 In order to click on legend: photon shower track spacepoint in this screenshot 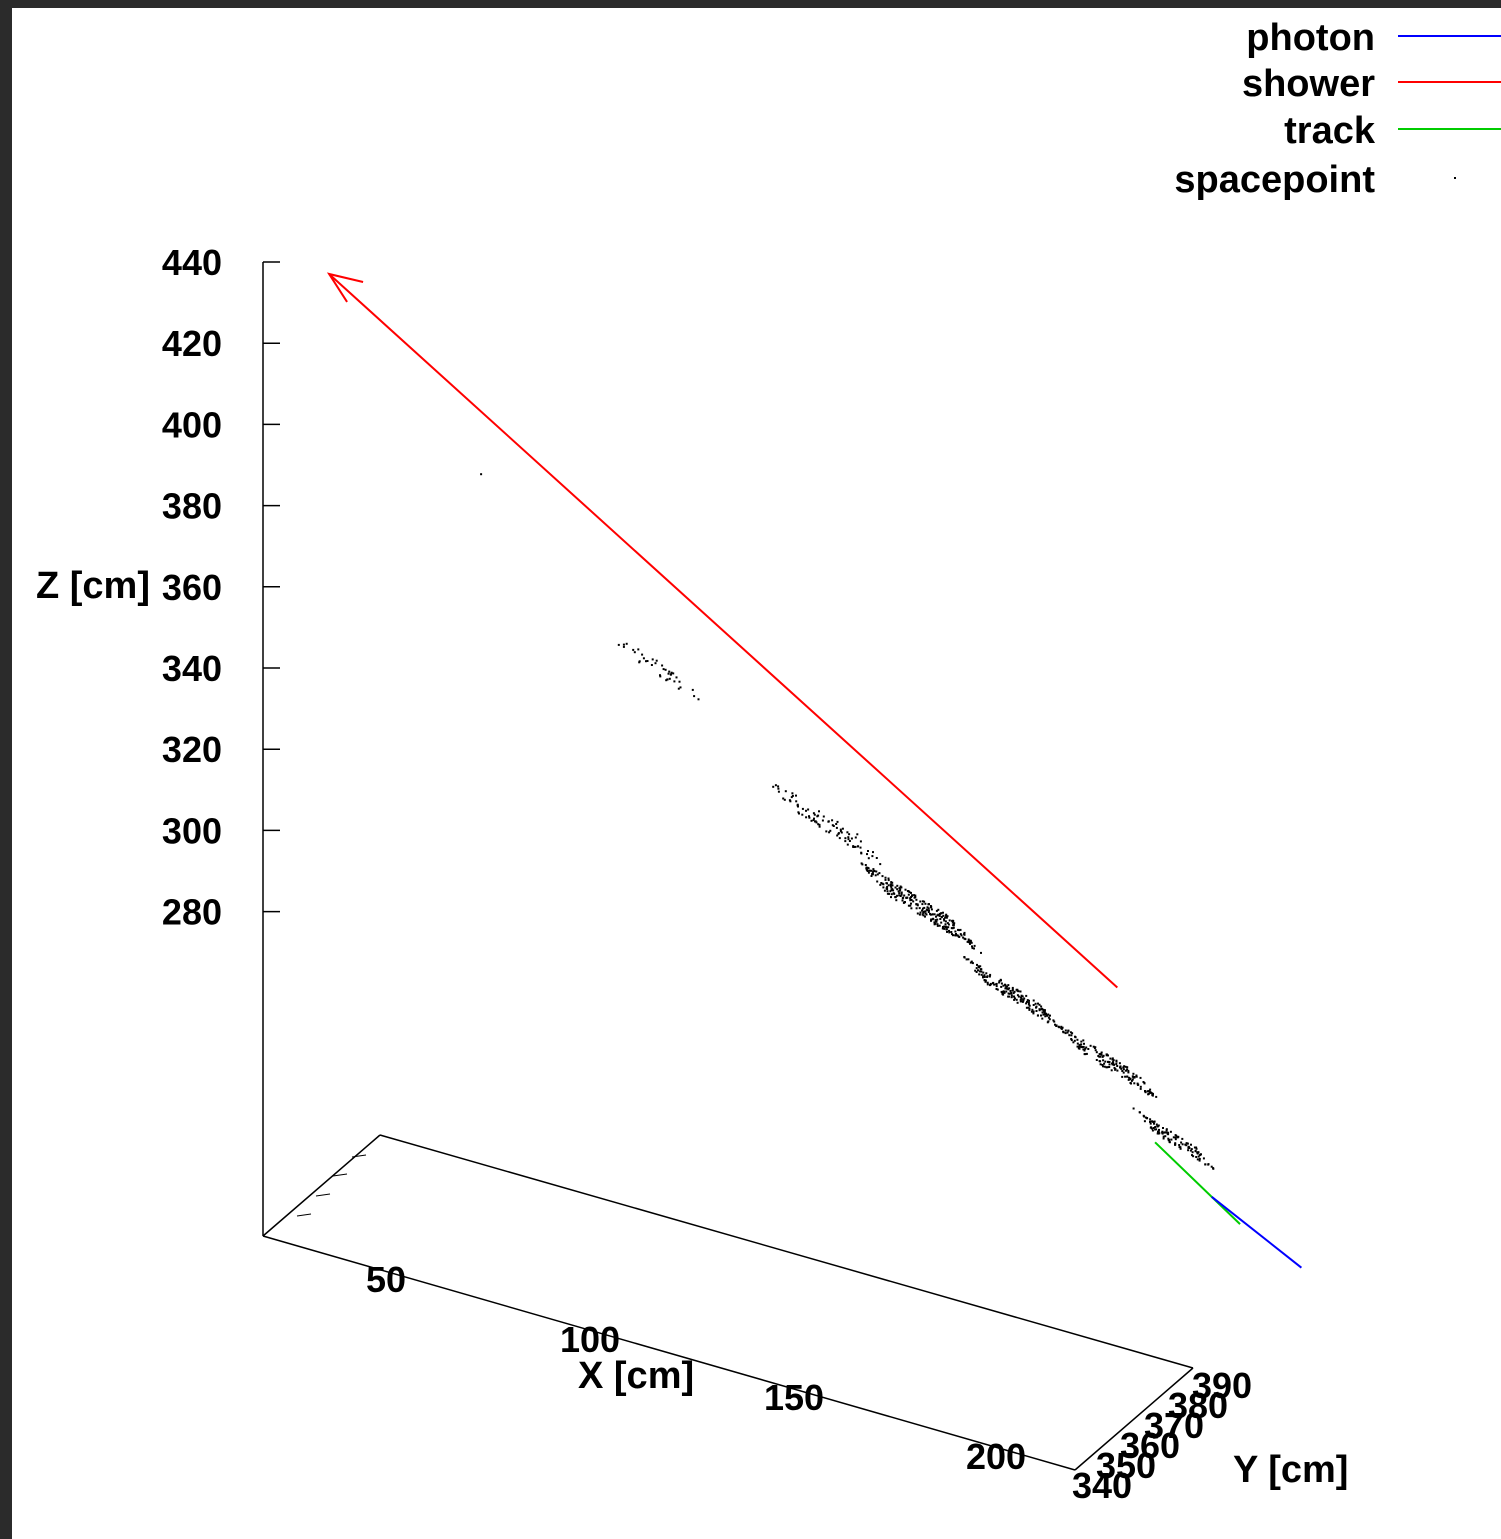, I will do `click(1337, 109)`.